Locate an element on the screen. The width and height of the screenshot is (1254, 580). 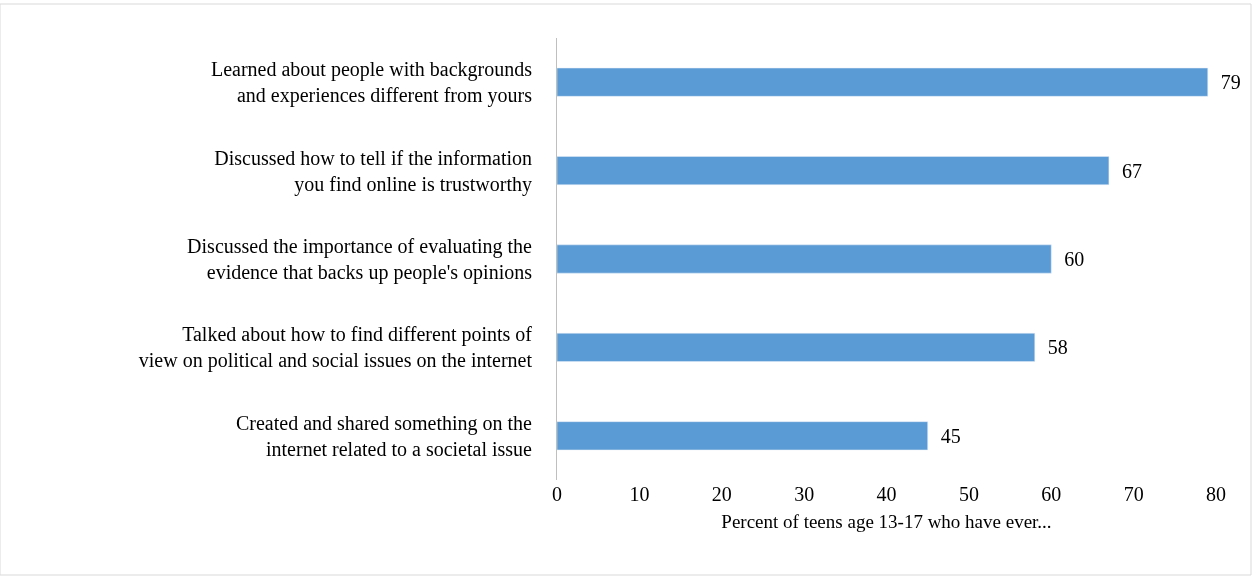
x-tick-label: 70 is located at coordinates (1133, 494).